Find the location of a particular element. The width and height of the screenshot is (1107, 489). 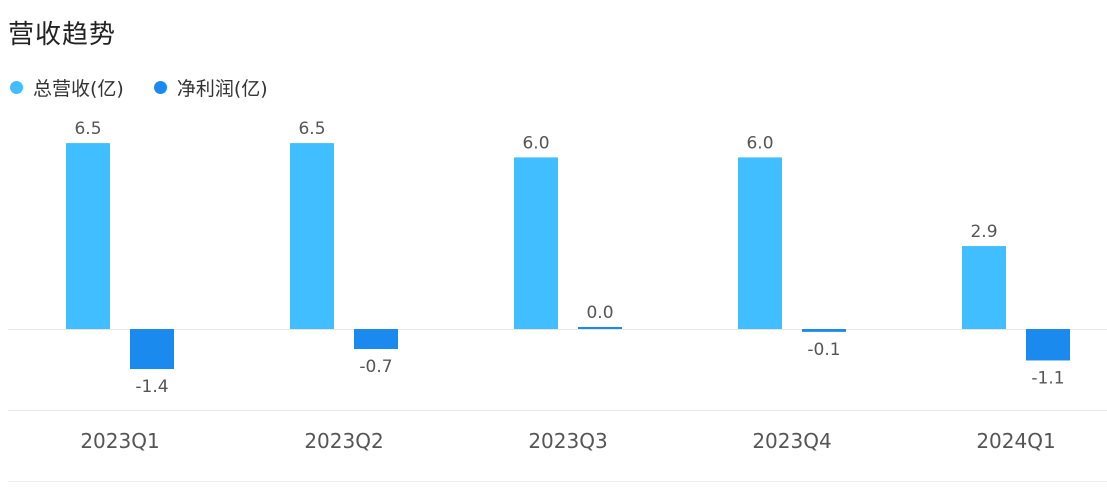

legend-label-revenue: 总营收(亿) is located at coordinates (78, 89).